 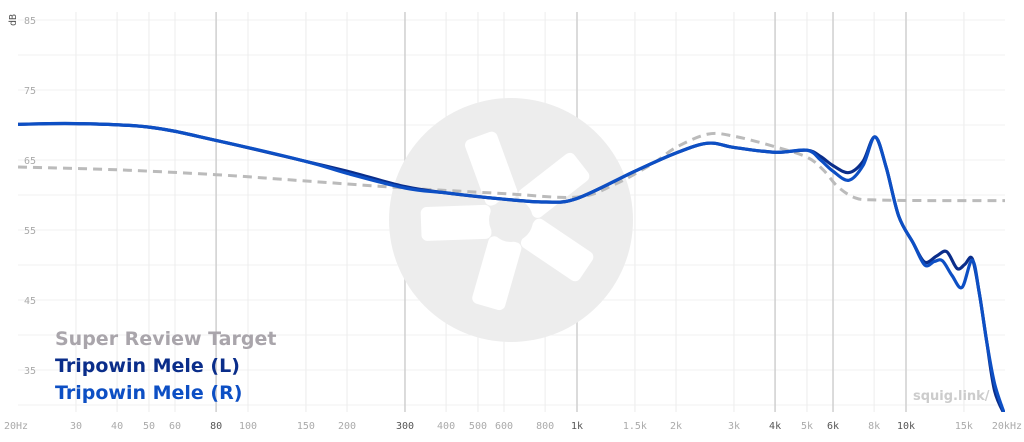 I want to click on y-tick-label: 45, so click(x=30, y=301).